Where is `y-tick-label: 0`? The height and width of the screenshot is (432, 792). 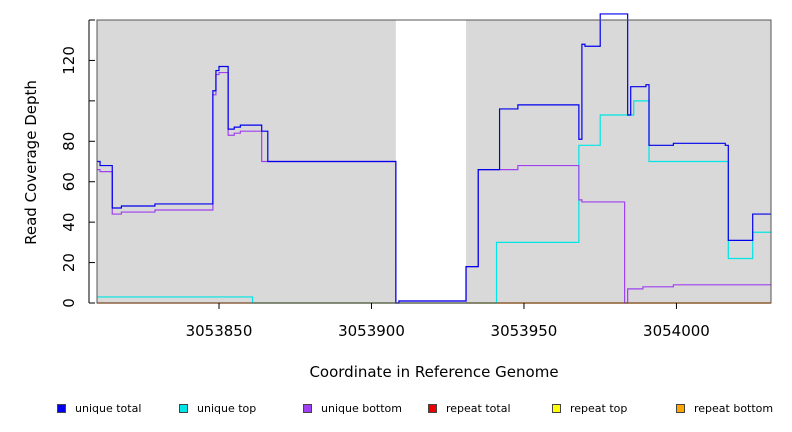 y-tick-label: 0 is located at coordinates (69, 303).